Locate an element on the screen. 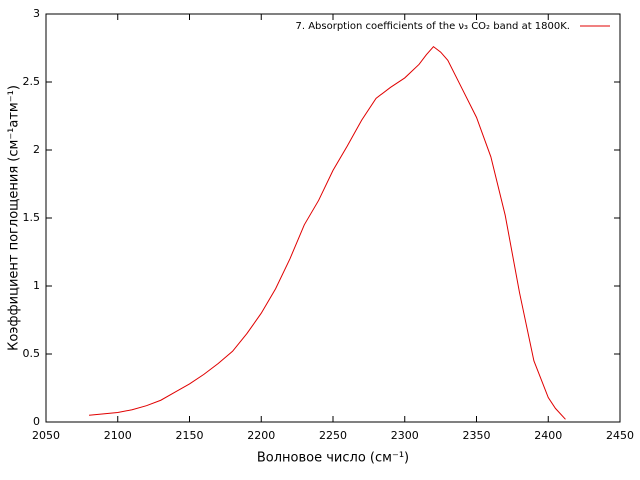  y-tick-label: 1 is located at coordinates (36, 285).